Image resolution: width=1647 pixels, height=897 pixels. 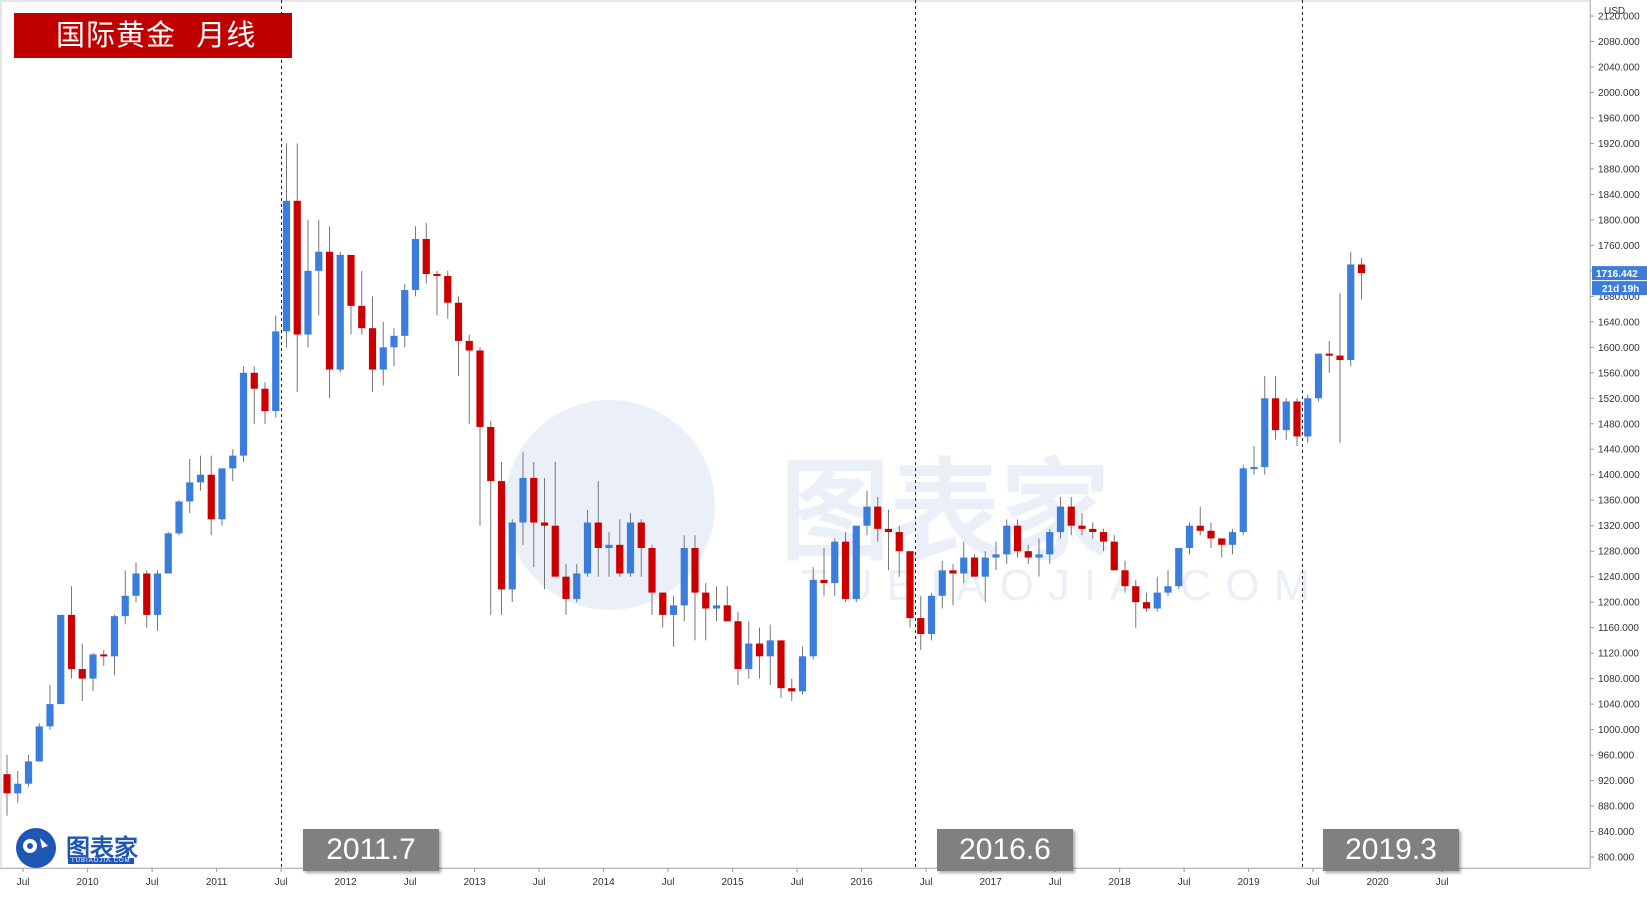 What do you see at coordinates (1616, 756) in the screenshot?
I see `y-tick-label: 960.000` at bounding box center [1616, 756].